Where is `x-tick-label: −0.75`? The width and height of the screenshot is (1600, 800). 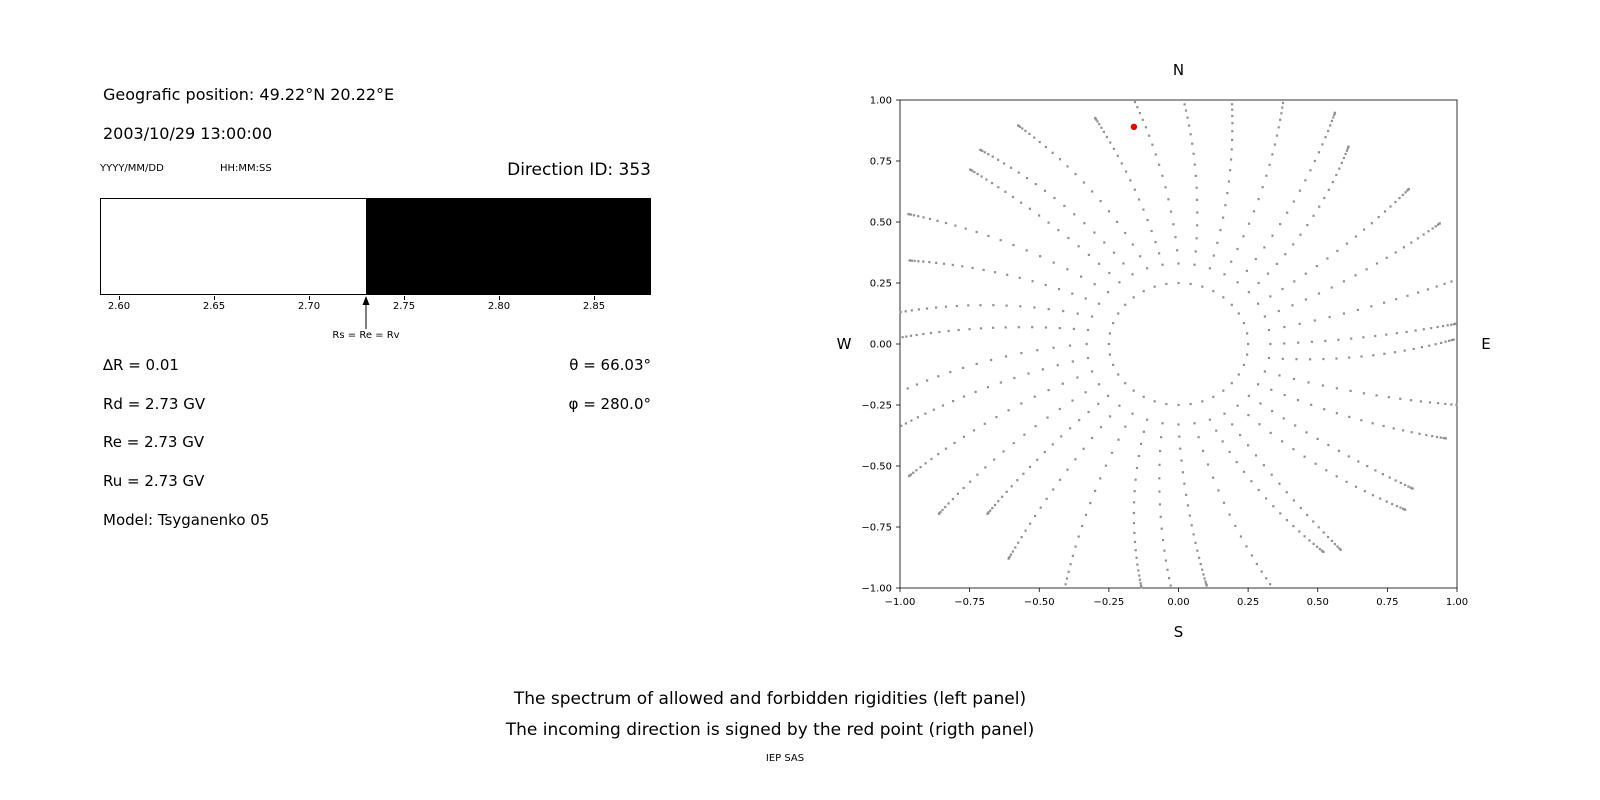
x-tick-label: −0.75 is located at coordinates (969, 602).